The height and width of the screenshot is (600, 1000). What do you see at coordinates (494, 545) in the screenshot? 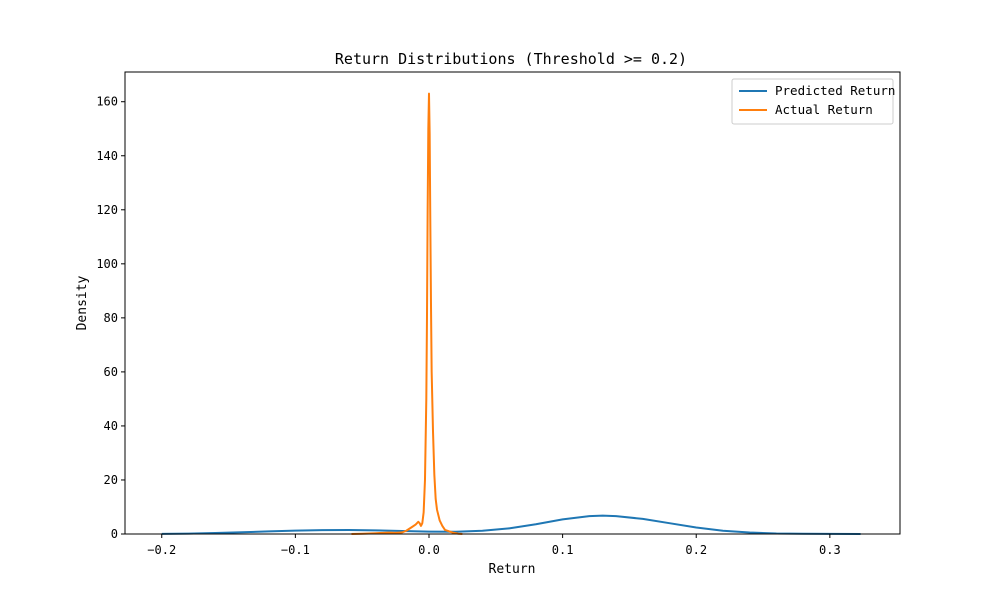
I see `x-axis: −0.2 −0.1 0.0 0.1 0.2 0.3` at bounding box center [494, 545].